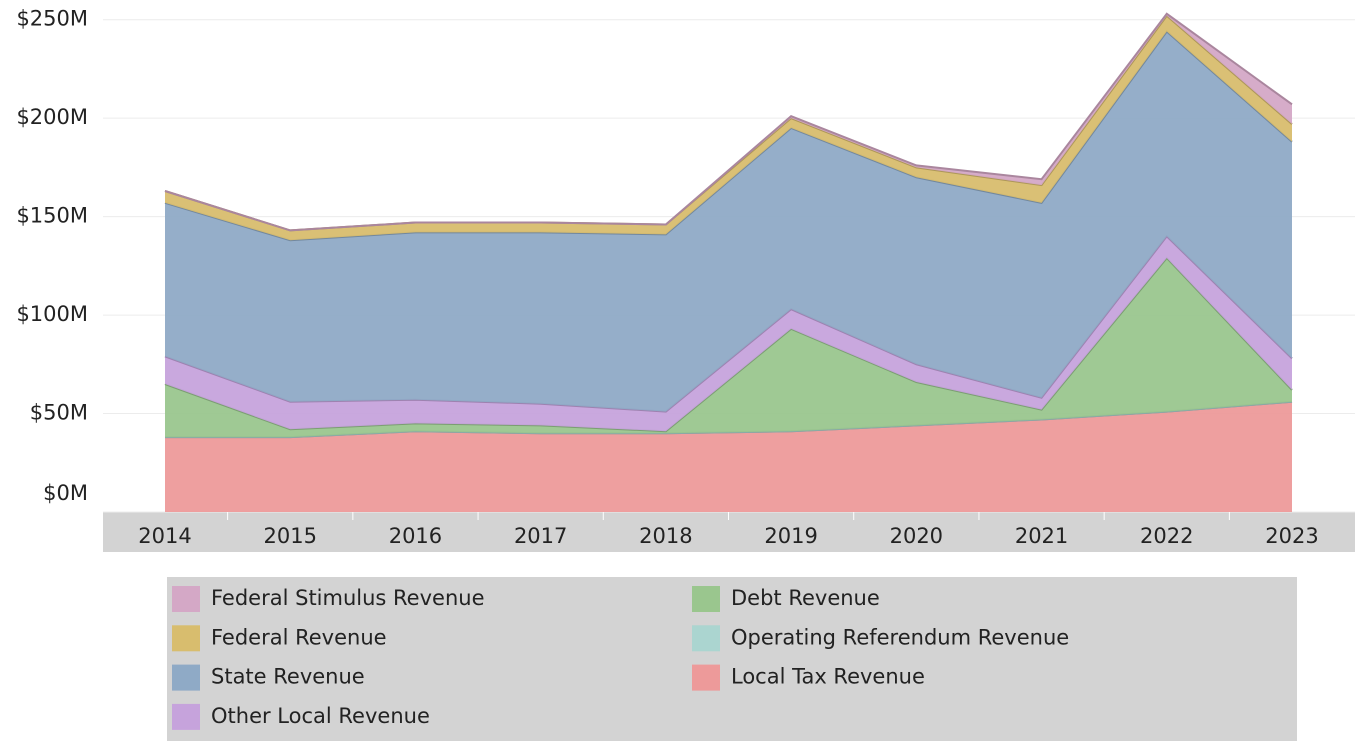 The width and height of the screenshot is (1359, 741). What do you see at coordinates (164, 536) in the screenshot?
I see `x-tick-label: 2014` at bounding box center [164, 536].